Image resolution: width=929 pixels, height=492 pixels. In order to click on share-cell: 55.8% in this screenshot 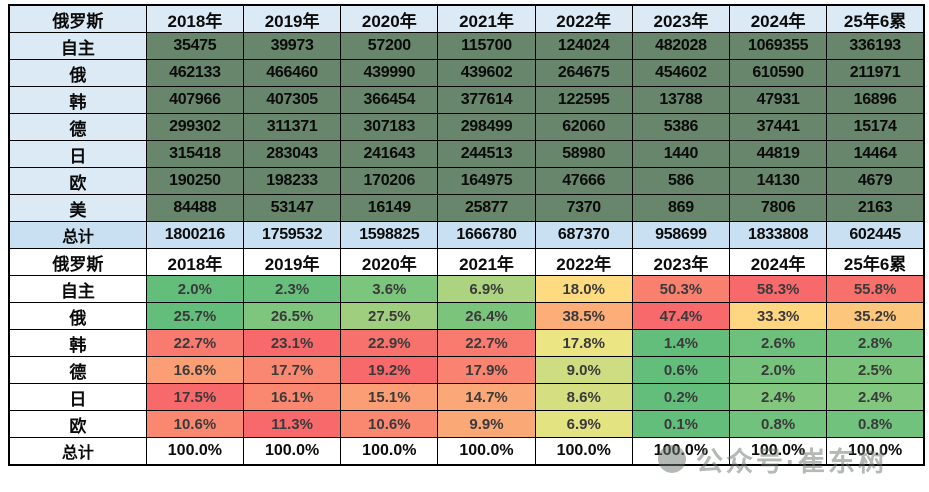, I will do `click(875, 289)`.